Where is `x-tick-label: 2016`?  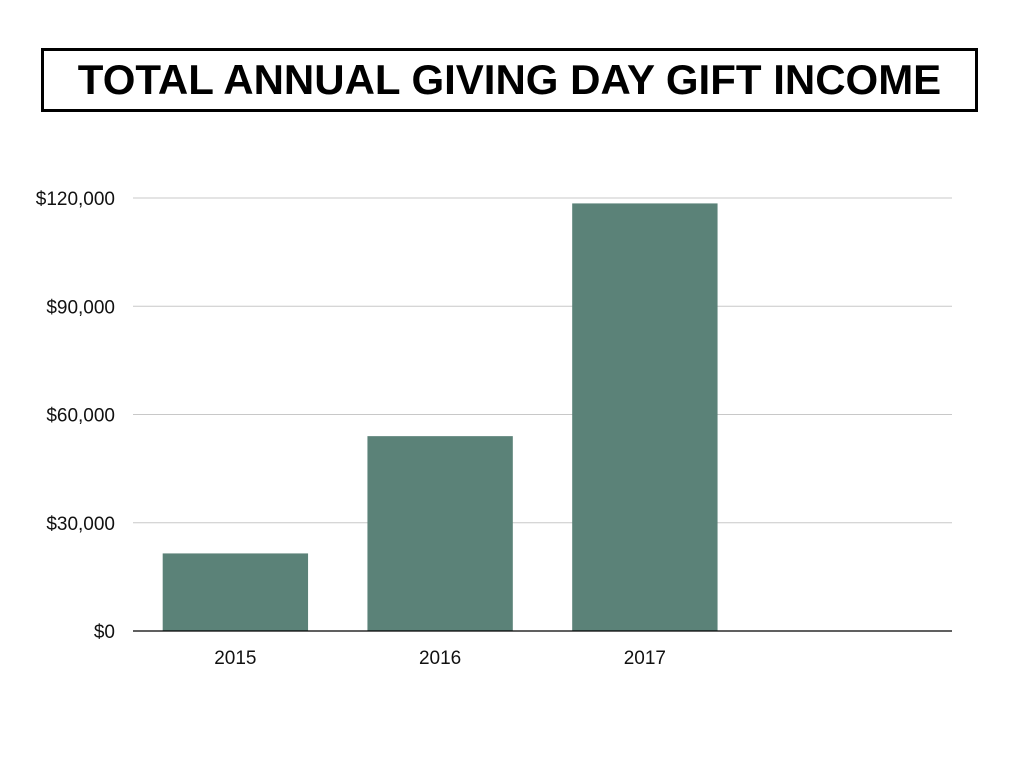
x-tick-label: 2016 is located at coordinates (440, 658).